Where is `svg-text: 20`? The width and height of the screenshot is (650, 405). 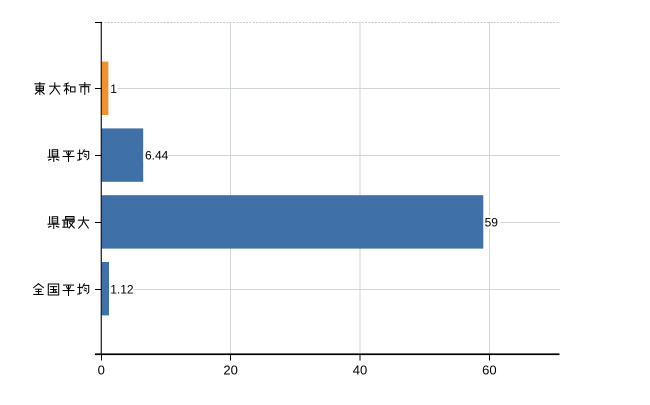
svg-text: 20 is located at coordinates (230, 369).